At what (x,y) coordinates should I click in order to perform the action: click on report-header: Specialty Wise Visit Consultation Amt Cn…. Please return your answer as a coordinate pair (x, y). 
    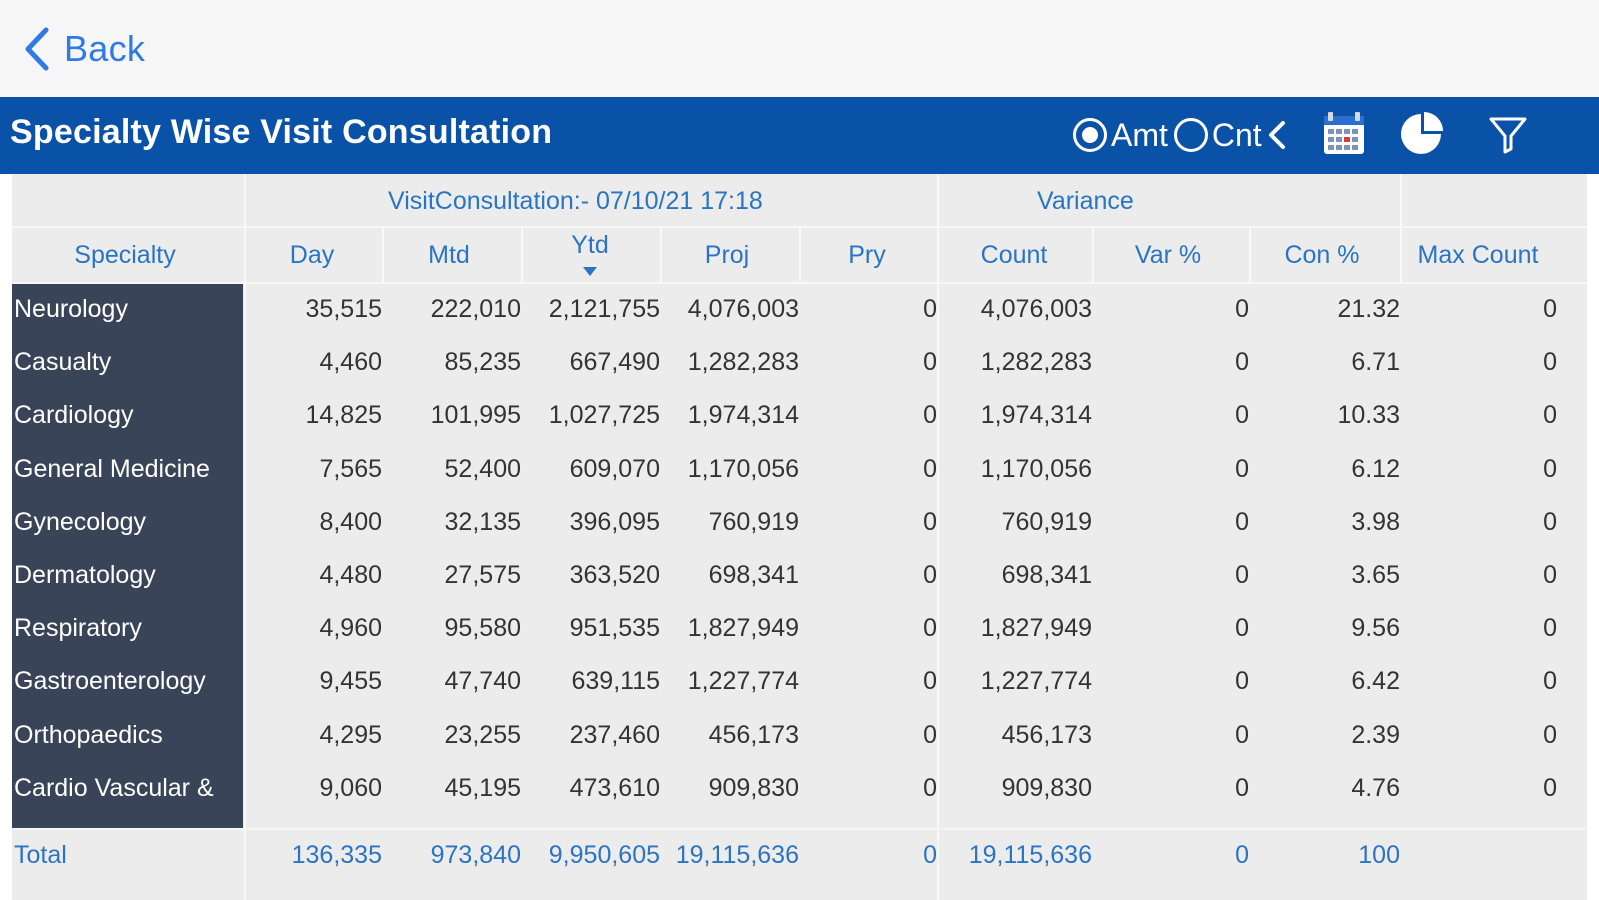
    Looking at the image, I should click on (799, 135).